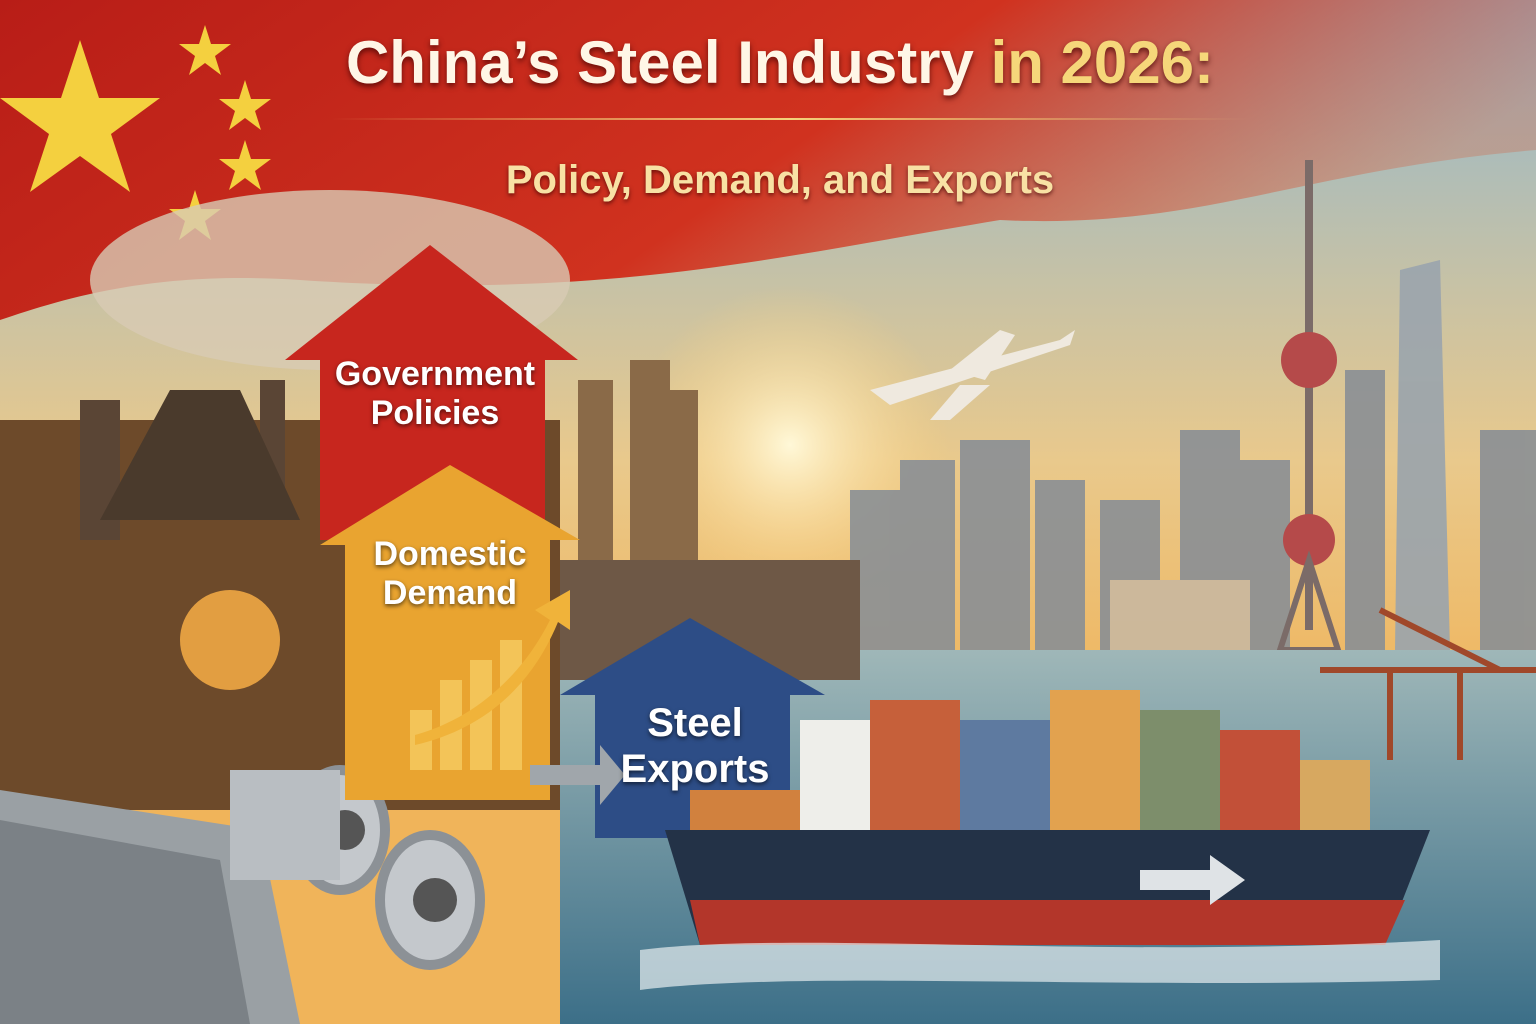 The height and width of the screenshot is (1024, 1536). I want to click on steel-exports-label: Steel Exports, so click(695, 746).